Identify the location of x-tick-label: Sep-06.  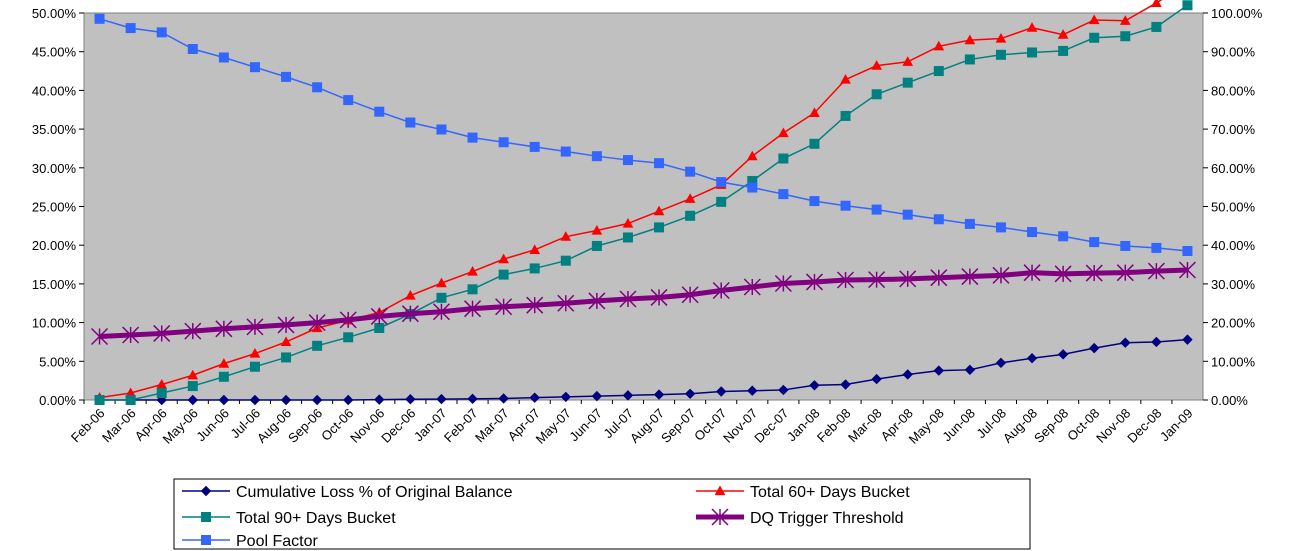
(305, 426).